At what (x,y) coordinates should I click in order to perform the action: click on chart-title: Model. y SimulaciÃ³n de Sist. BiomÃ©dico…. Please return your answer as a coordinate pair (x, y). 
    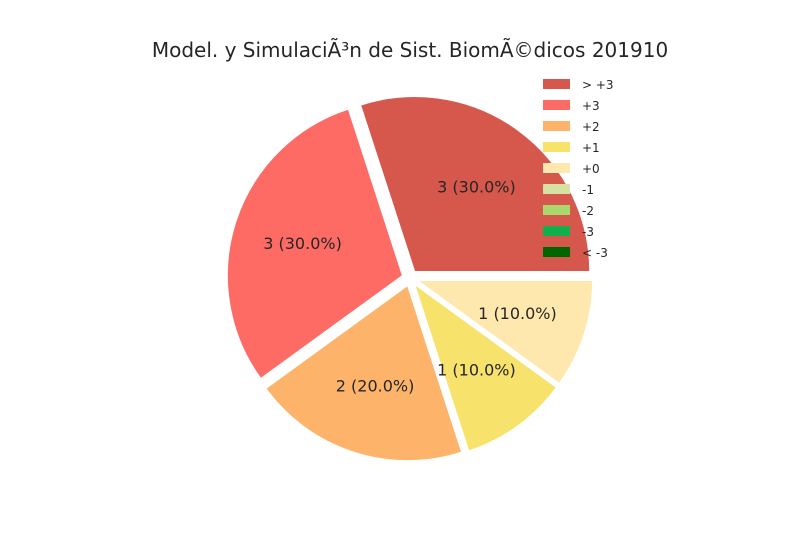
    Looking at the image, I should click on (410, 50).